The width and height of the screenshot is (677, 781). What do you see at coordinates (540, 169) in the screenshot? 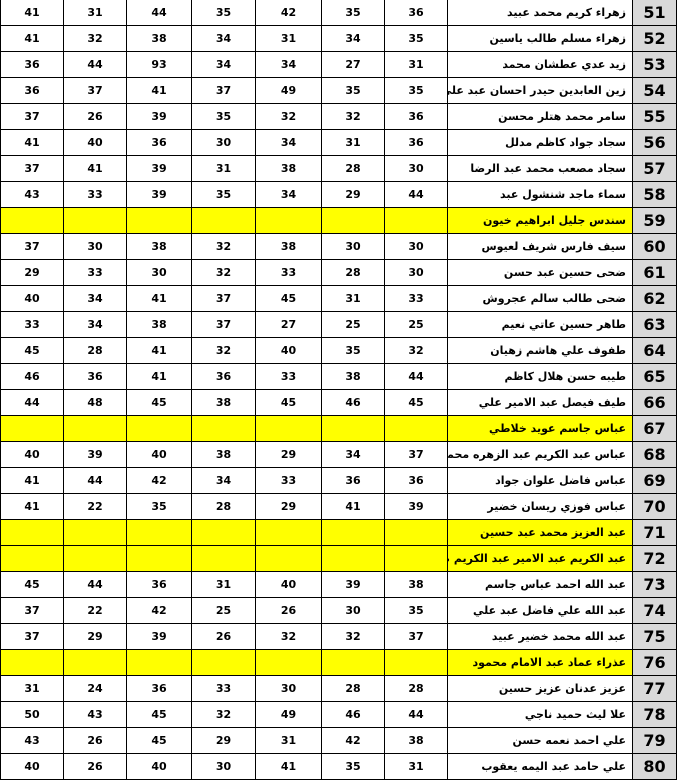
I see `student-name: سجاد مصعب محمد عبد الرضا` at bounding box center [540, 169].